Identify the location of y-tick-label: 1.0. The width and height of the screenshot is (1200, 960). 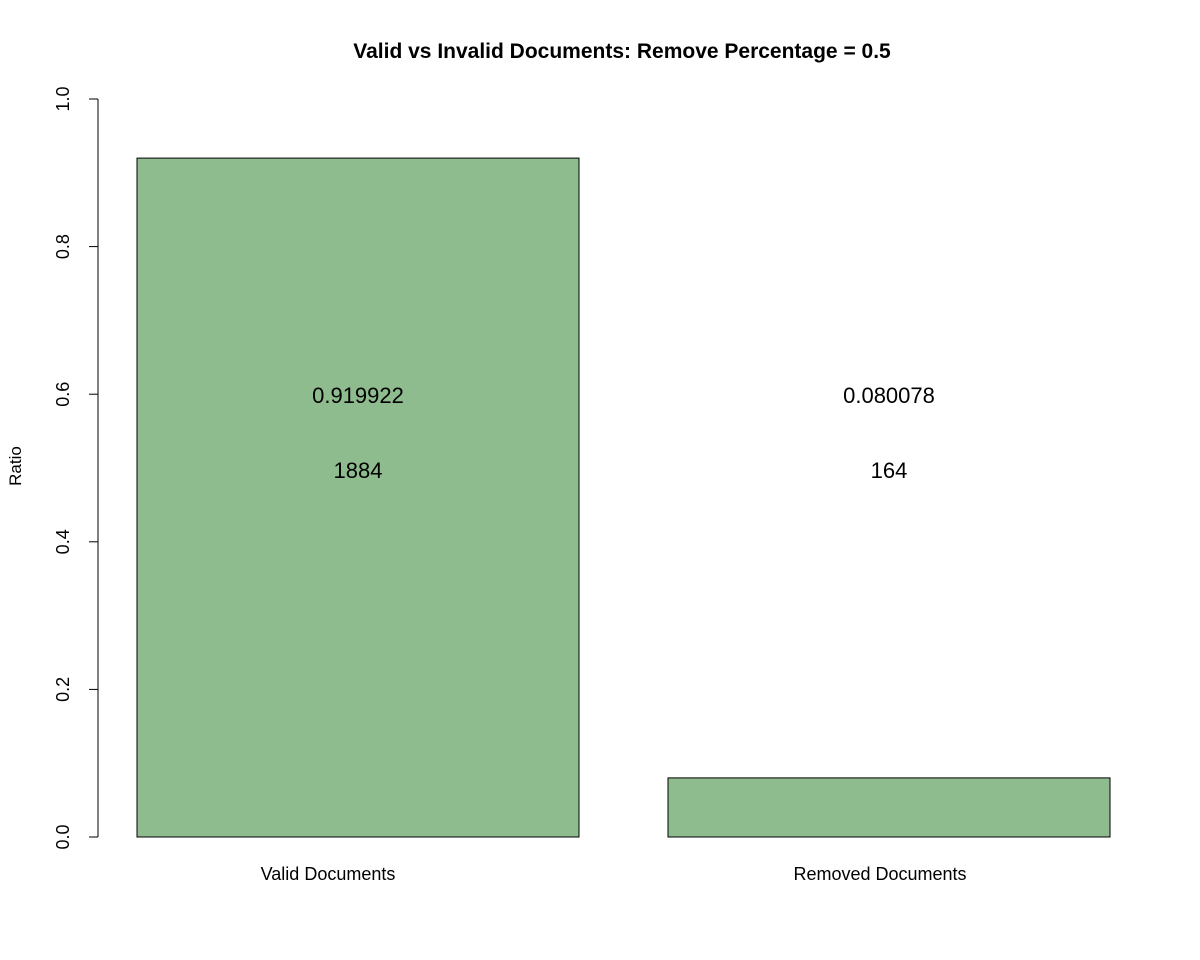
(63, 98).